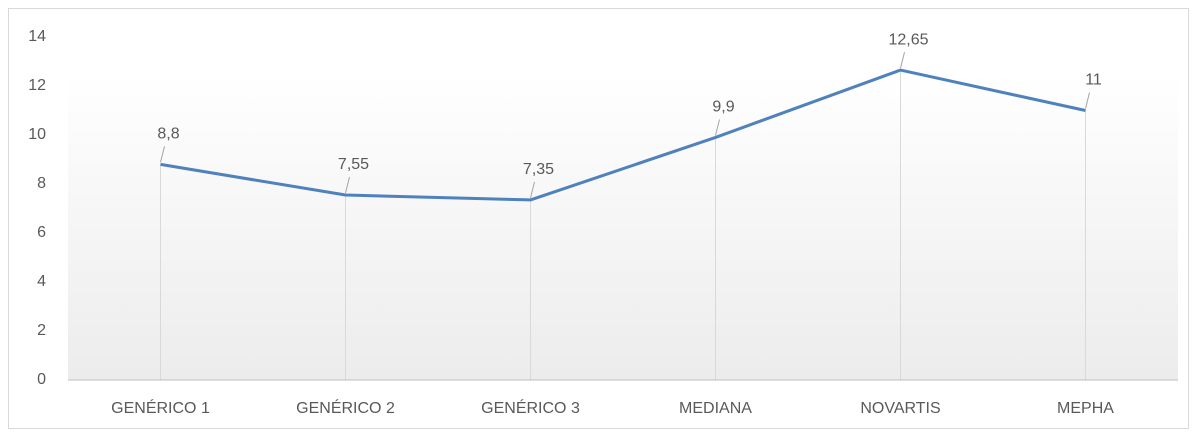 The height and width of the screenshot is (435, 1197). I want to click on data-label: 7,55, so click(353, 164).